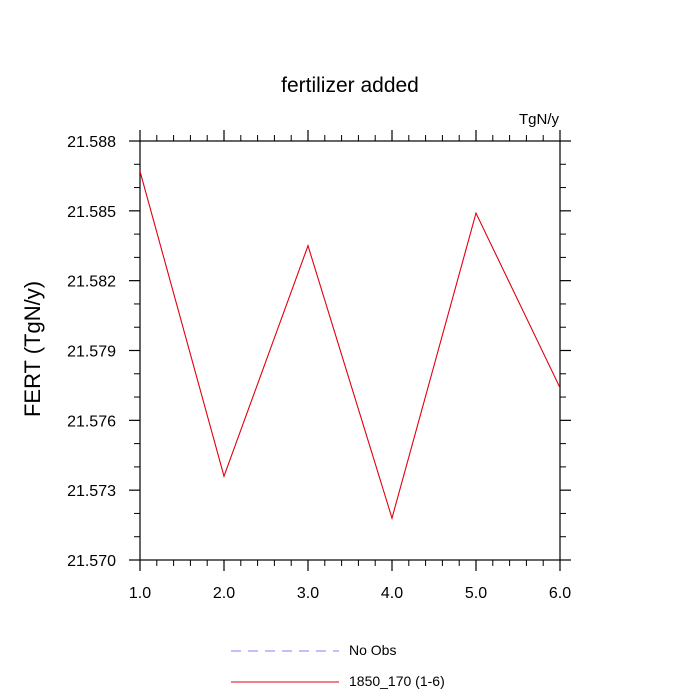 Image resolution: width=700 pixels, height=700 pixels. I want to click on x-tick-label: 6.0, so click(560, 593).